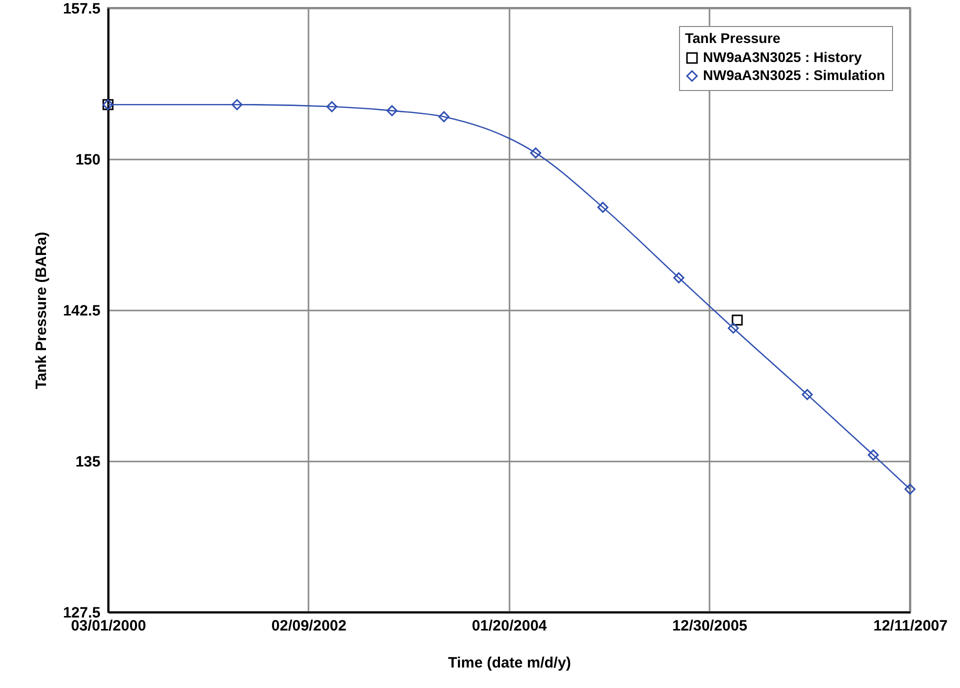 The image size is (960, 688). What do you see at coordinates (81, 311) in the screenshot?
I see `y-tick-label: 142.5` at bounding box center [81, 311].